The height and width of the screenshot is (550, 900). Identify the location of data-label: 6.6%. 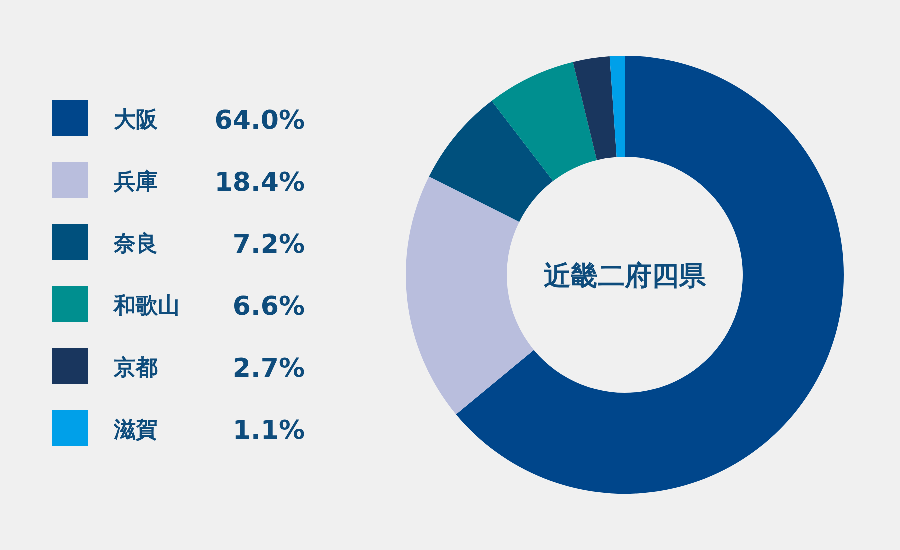
(268, 307).